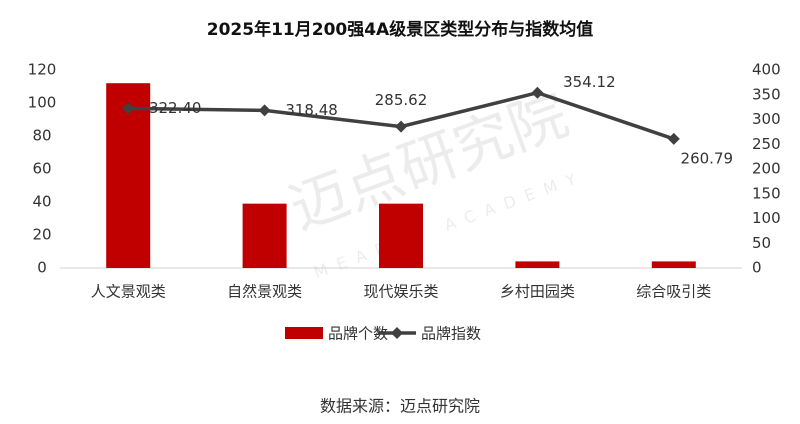 The height and width of the screenshot is (424, 800). What do you see at coordinates (264, 292) in the screenshot?
I see `x-tick-label: 自然景观类` at bounding box center [264, 292].